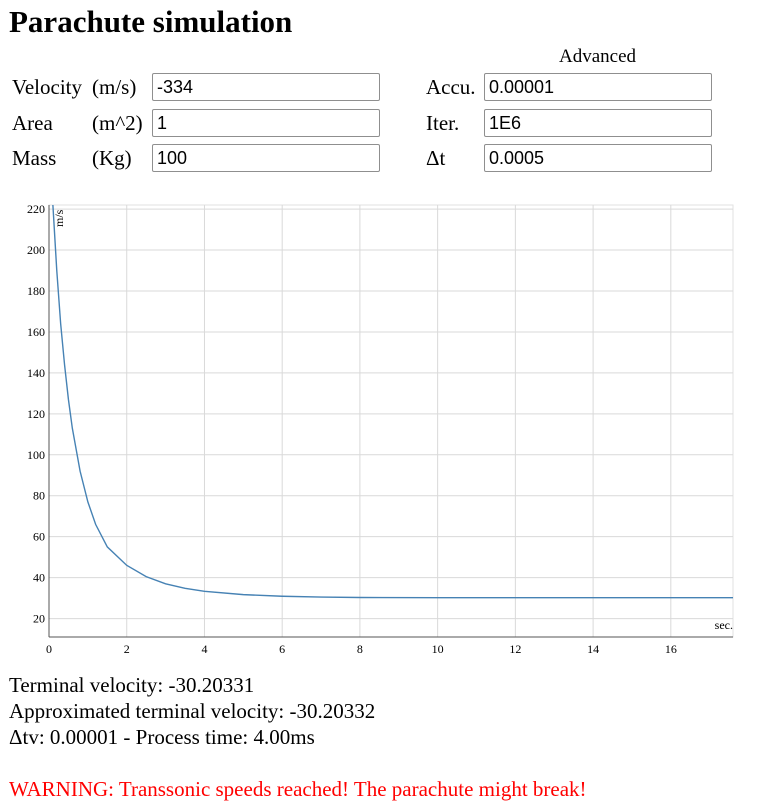 The image size is (772, 807). I want to click on y-tick-label: 20, so click(39, 619).